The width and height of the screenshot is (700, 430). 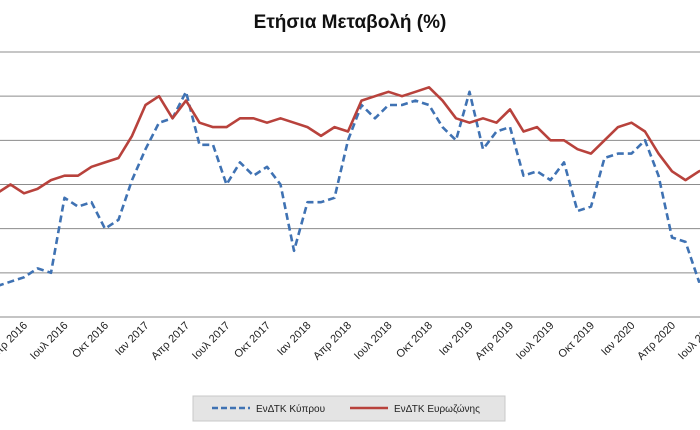 What do you see at coordinates (688, 341) in the screenshot?
I see `x-tick-label: Ιουλ 2020` at bounding box center [688, 341].